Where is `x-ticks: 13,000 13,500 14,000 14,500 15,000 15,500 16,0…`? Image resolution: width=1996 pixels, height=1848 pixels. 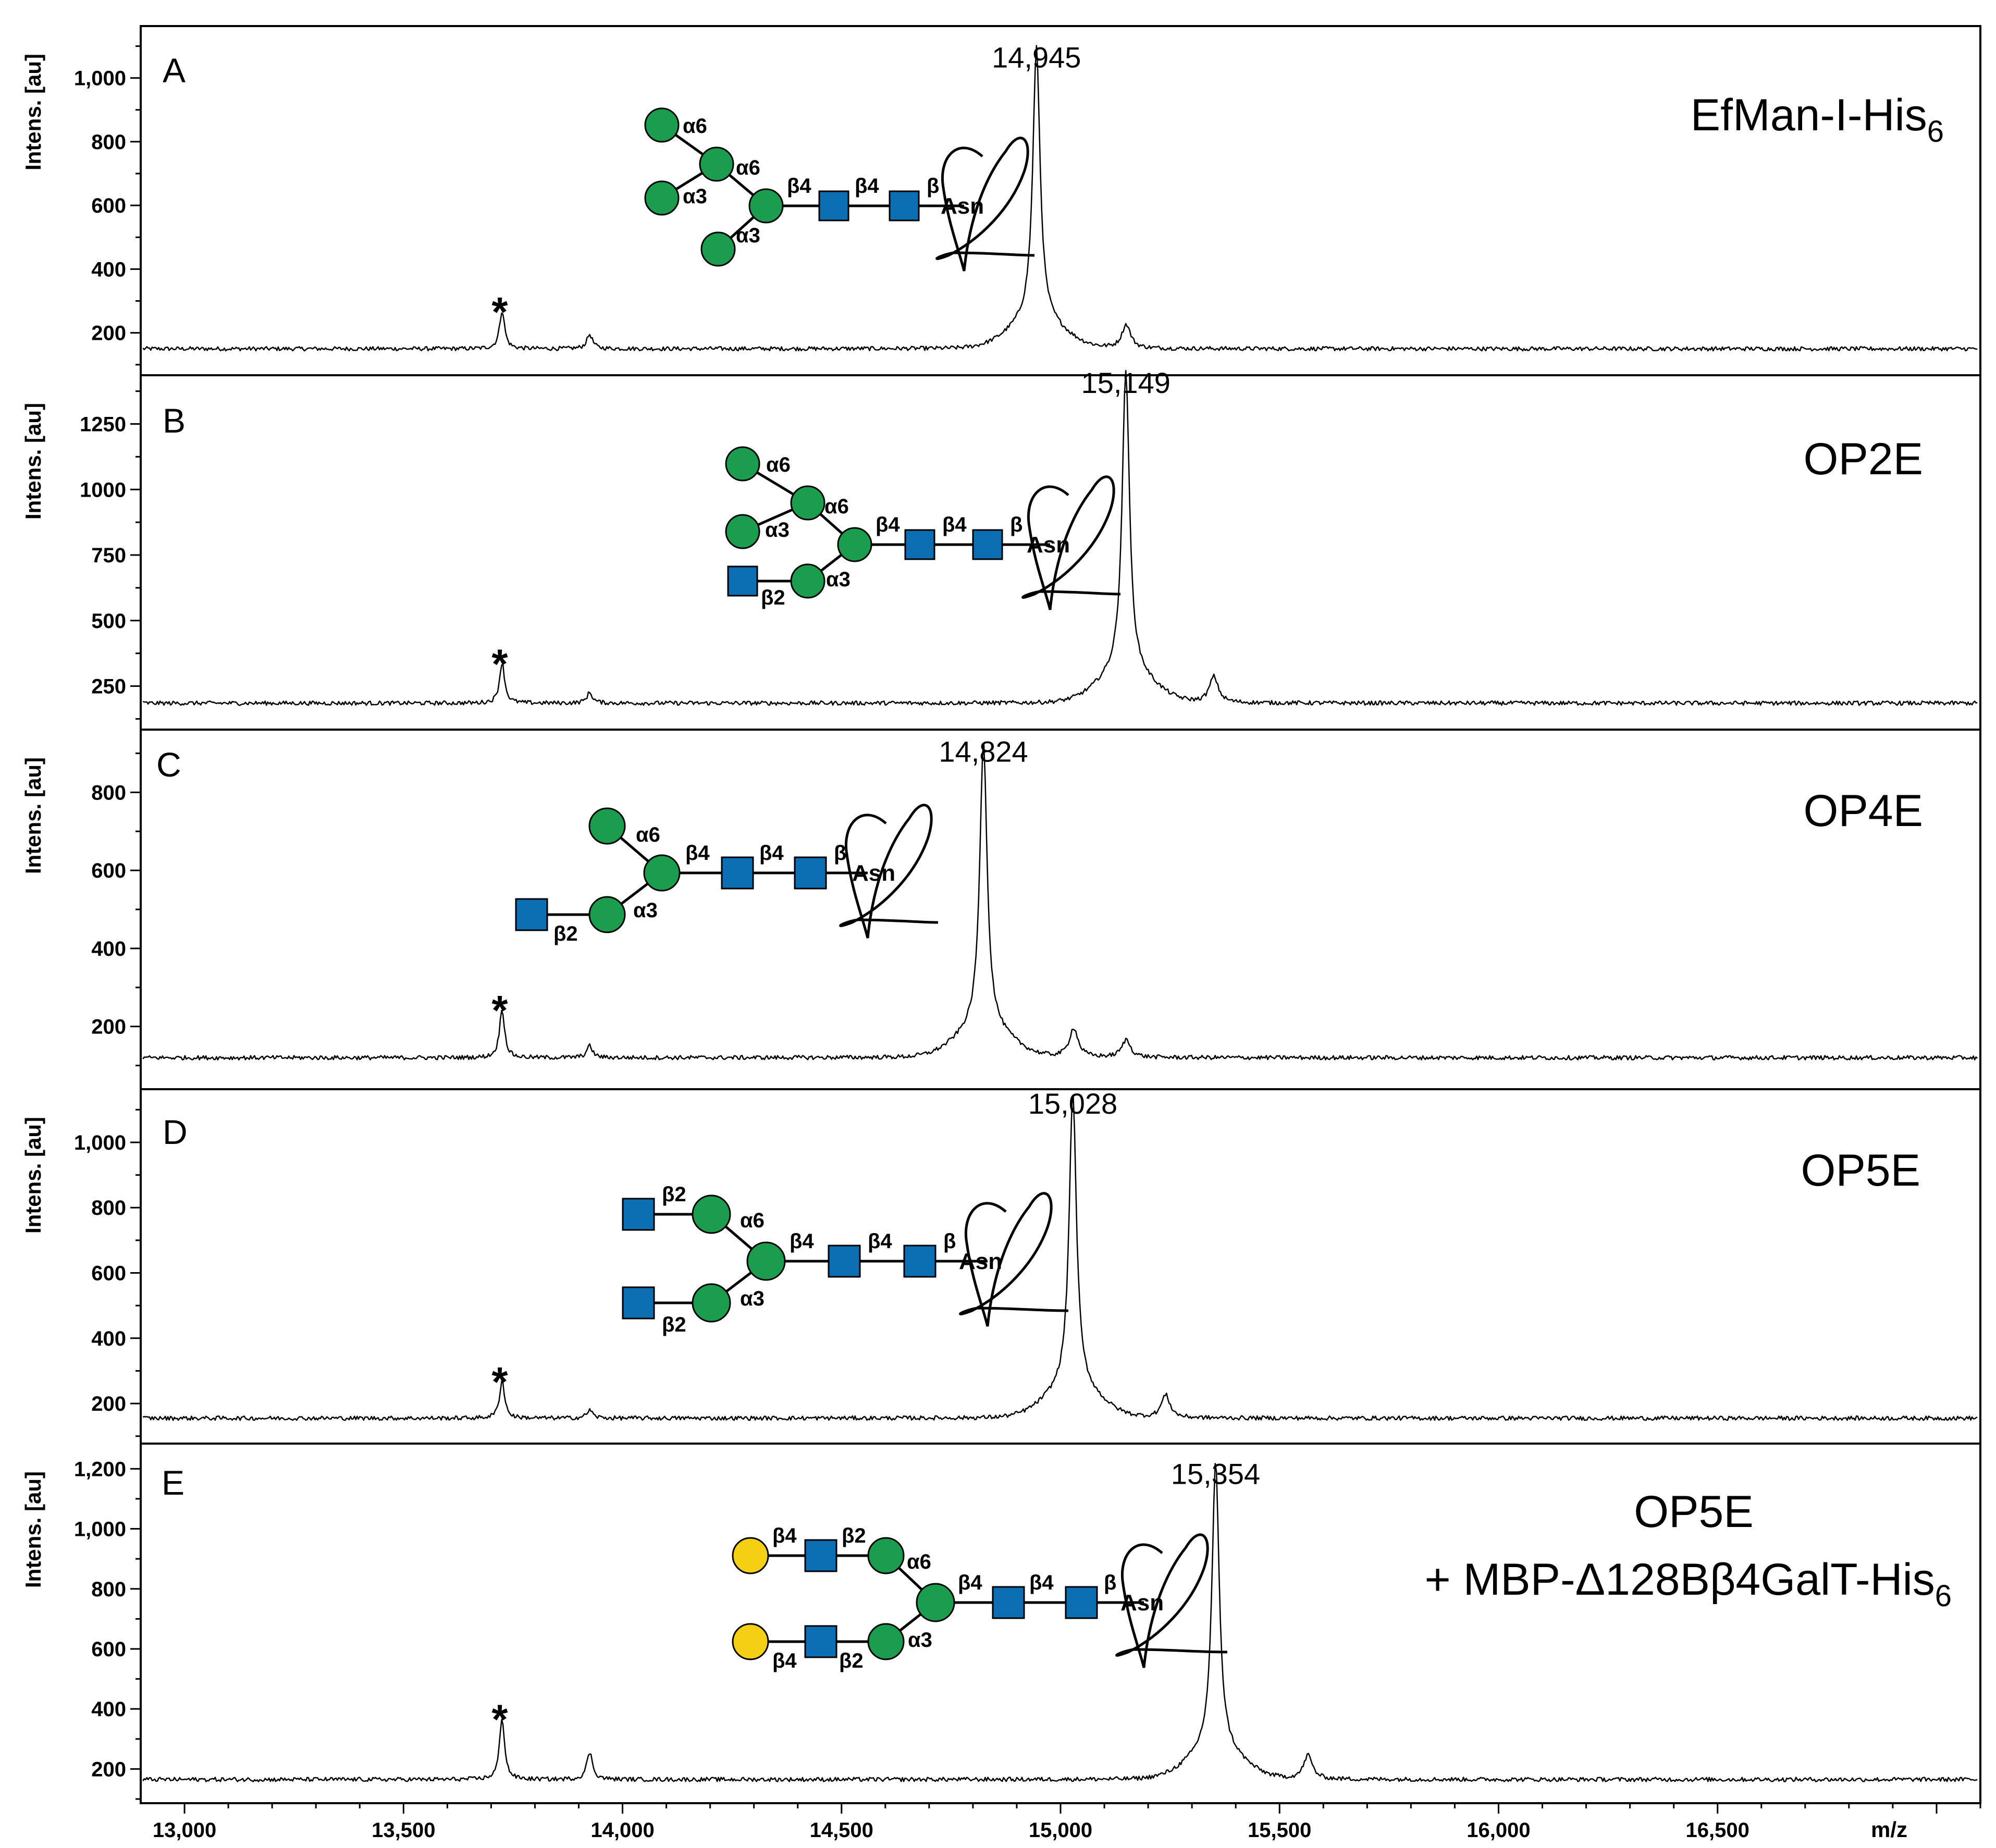 x-ticks: 13,000 13,500 14,000 14,500 15,000 15,500 16,0… is located at coordinates (1067, 1823).